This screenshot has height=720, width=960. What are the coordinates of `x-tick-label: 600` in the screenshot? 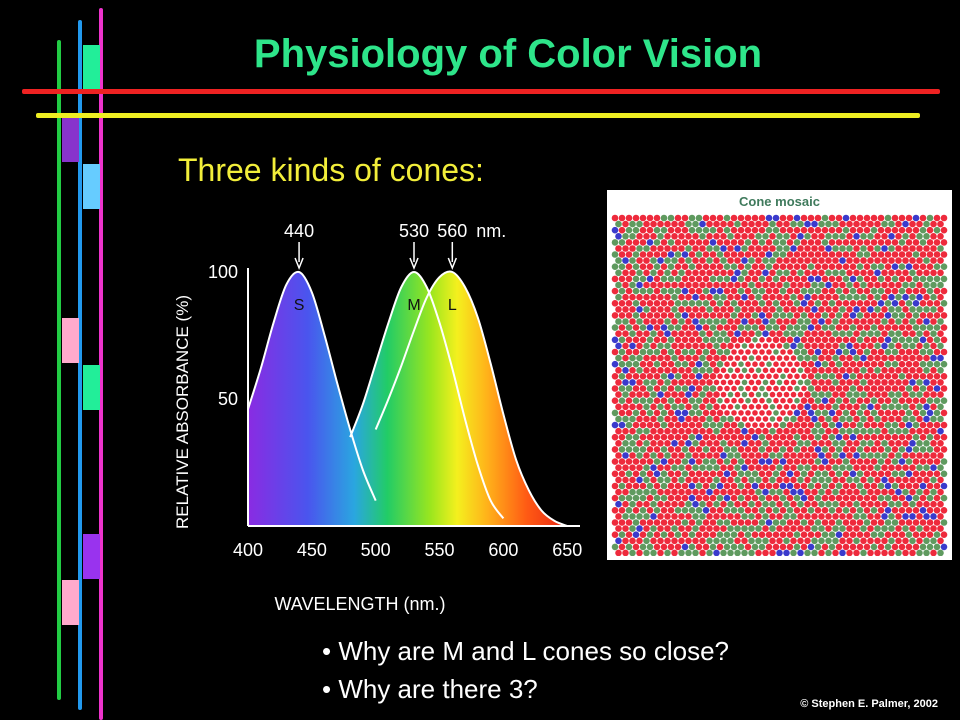 It's located at (503, 550).